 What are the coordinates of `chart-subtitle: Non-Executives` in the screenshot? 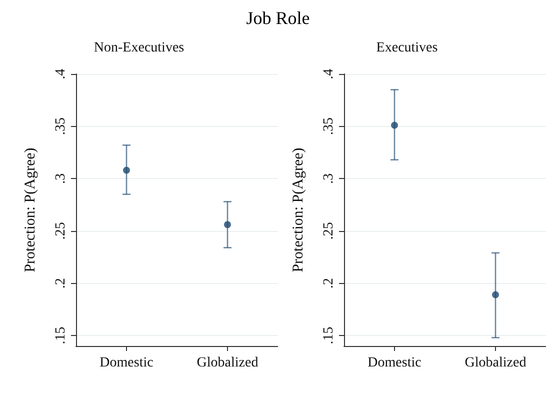 It's located at (139, 48).